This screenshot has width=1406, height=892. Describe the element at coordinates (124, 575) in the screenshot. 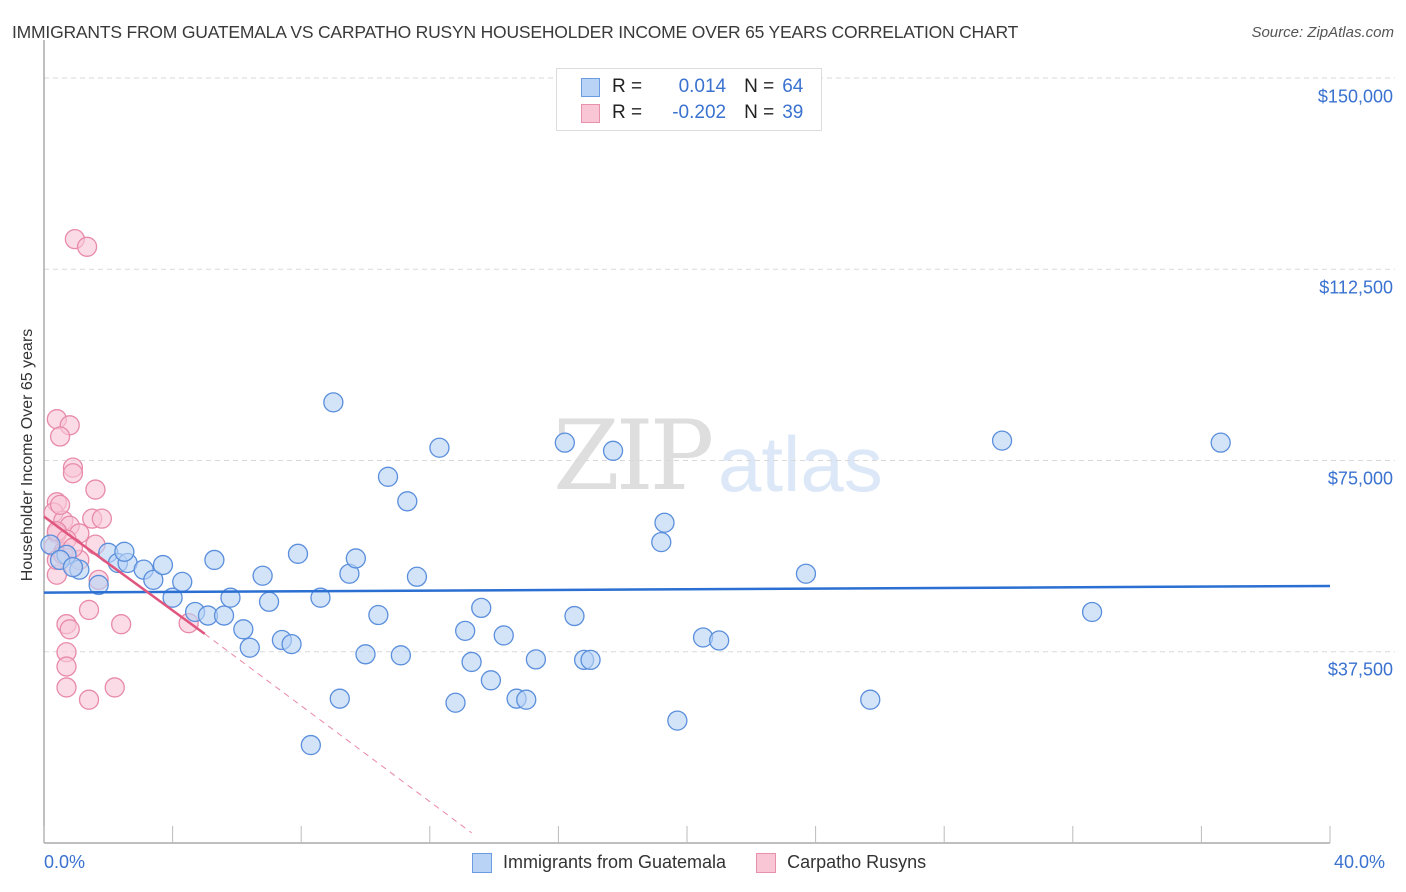

I see `carpatho-trend-line` at that location.